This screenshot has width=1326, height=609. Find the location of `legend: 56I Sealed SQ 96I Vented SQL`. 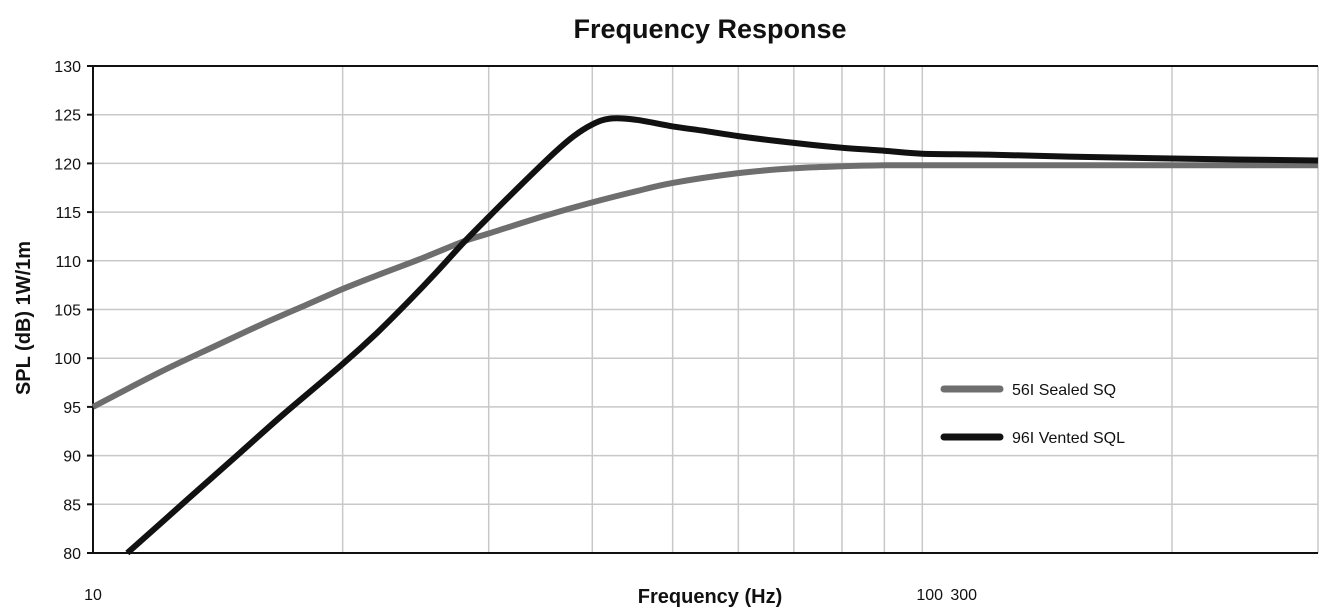

legend: 56I Sealed SQ 96I Vented SQL is located at coordinates (1032, 414).